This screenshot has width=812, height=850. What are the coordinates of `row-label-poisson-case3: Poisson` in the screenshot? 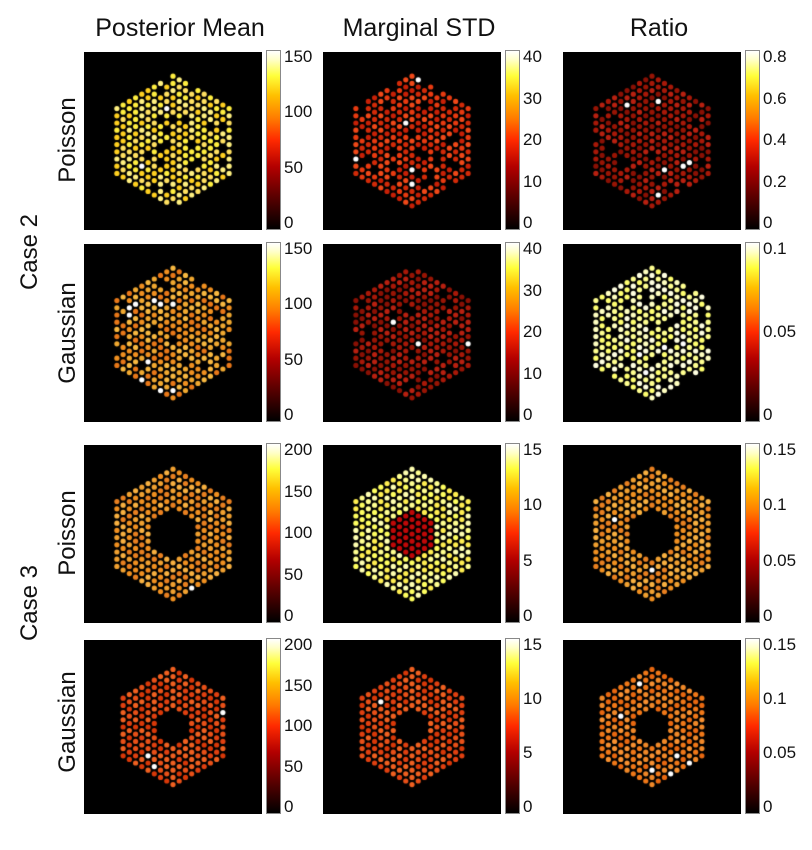 It's located at (67, 533).